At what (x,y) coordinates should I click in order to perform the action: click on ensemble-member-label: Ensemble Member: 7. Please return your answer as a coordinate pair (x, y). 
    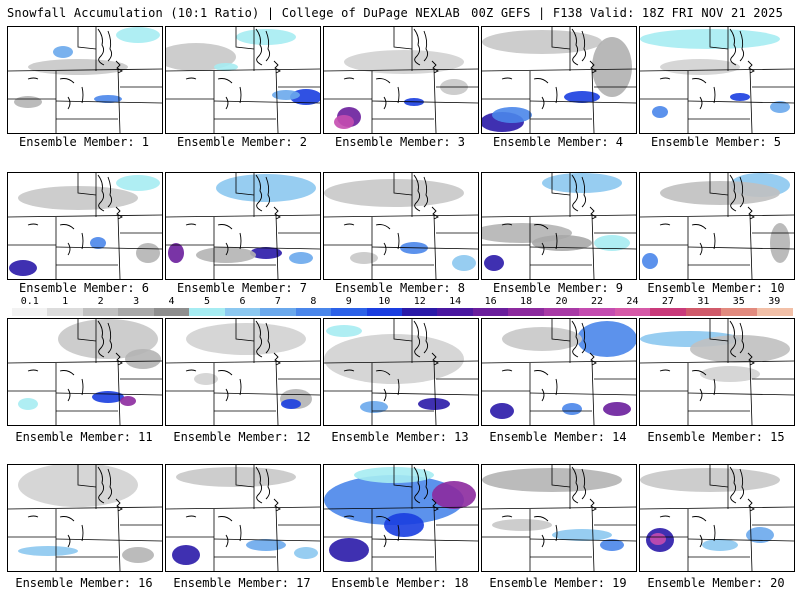
    Looking at the image, I should click on (242, 288).